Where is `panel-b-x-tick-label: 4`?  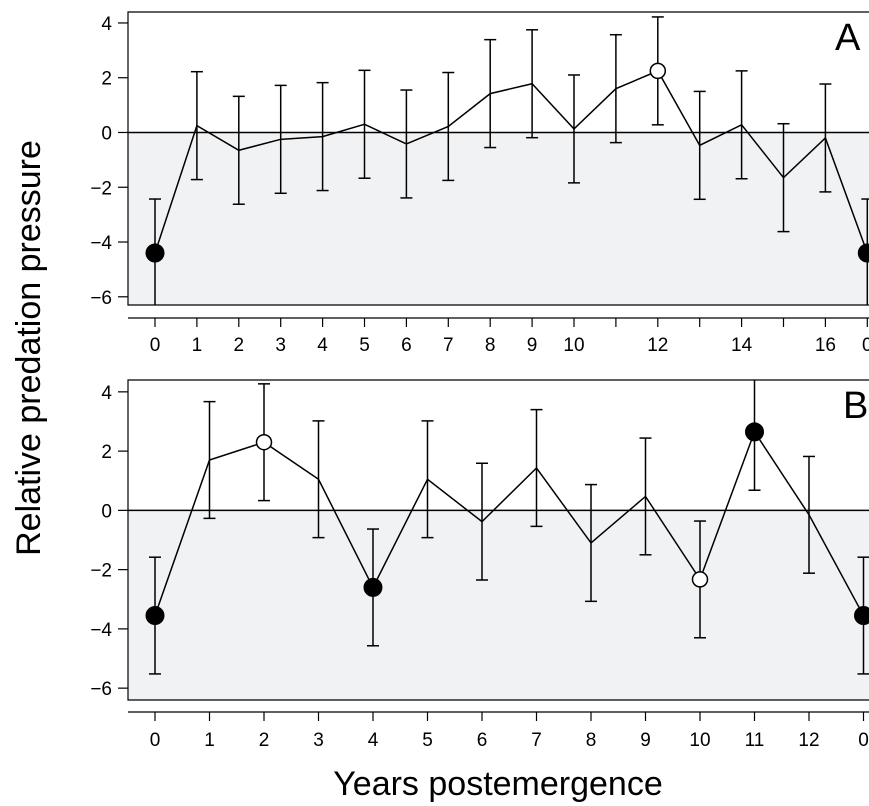 panel-b-x-tick-label: 4 is located at coordinates (373, 740).